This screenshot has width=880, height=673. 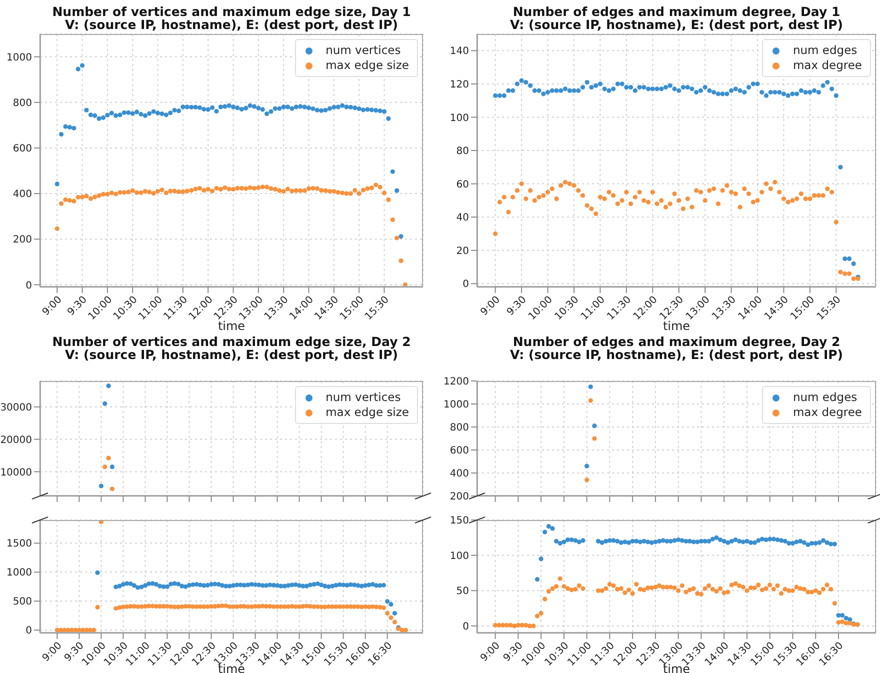 I want to click on y-tick-label: 20, so click(x=462, y=251).